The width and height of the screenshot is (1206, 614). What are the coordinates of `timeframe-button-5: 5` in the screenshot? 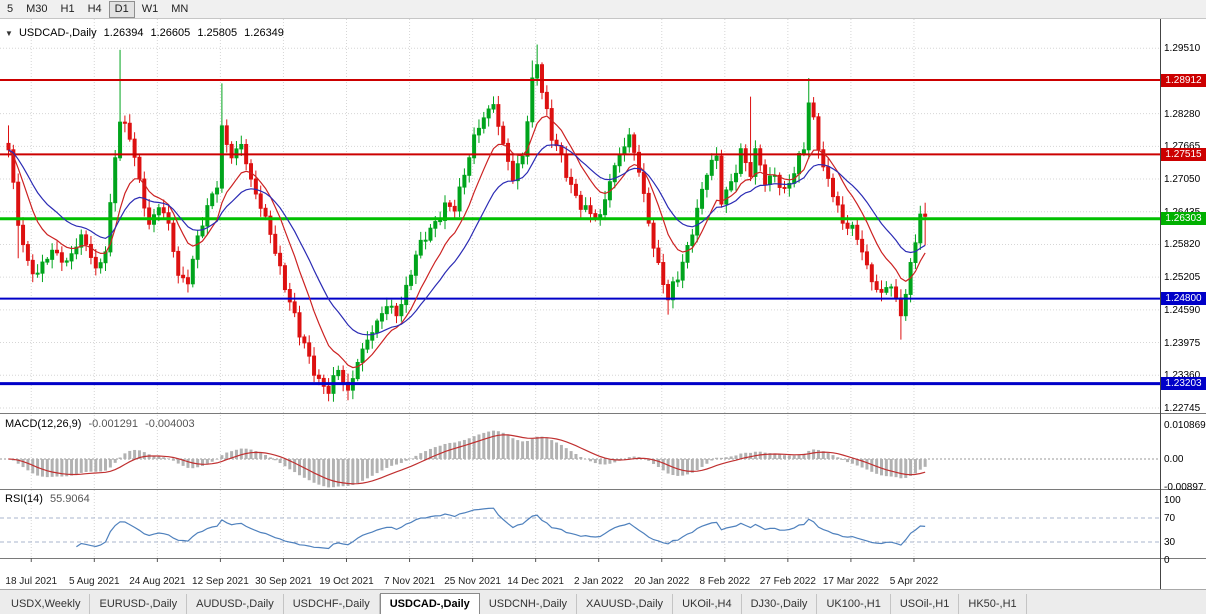 It's located at (10, 8).